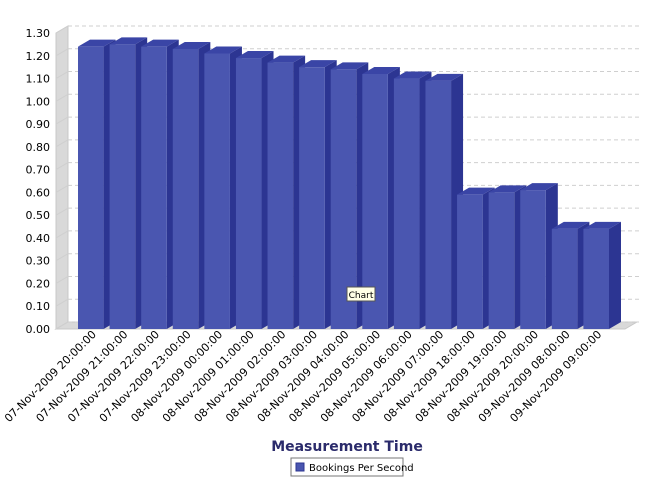  I want to click on x-axis-title: Measurement Time, so click(347, 447).